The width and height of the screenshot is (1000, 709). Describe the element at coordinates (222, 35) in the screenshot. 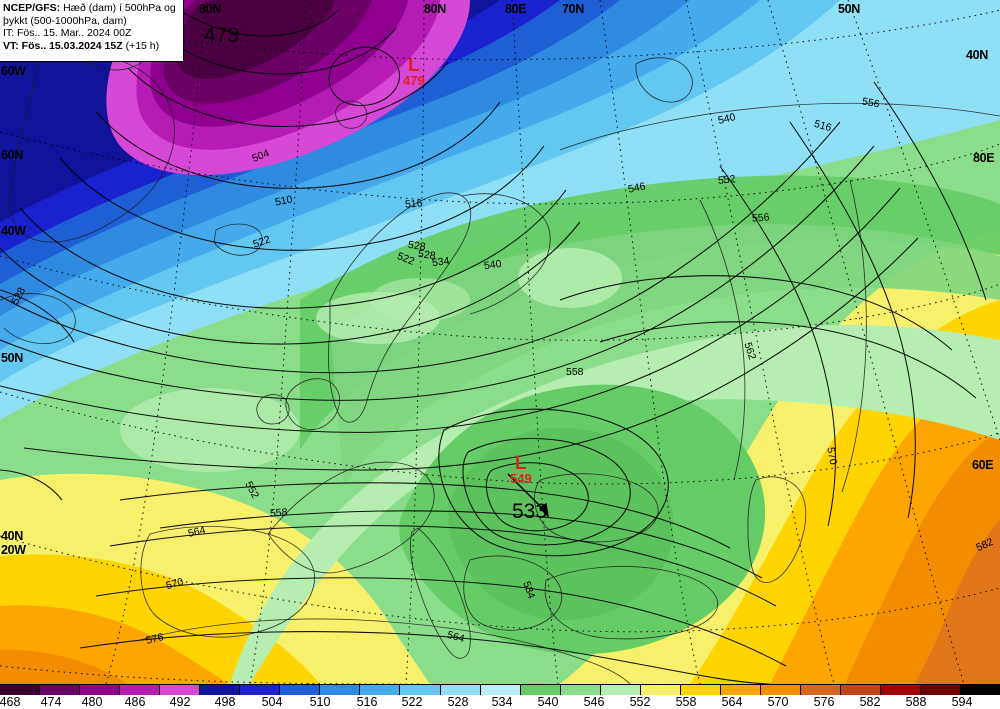

I see `spot-value-473: 473` at that location.